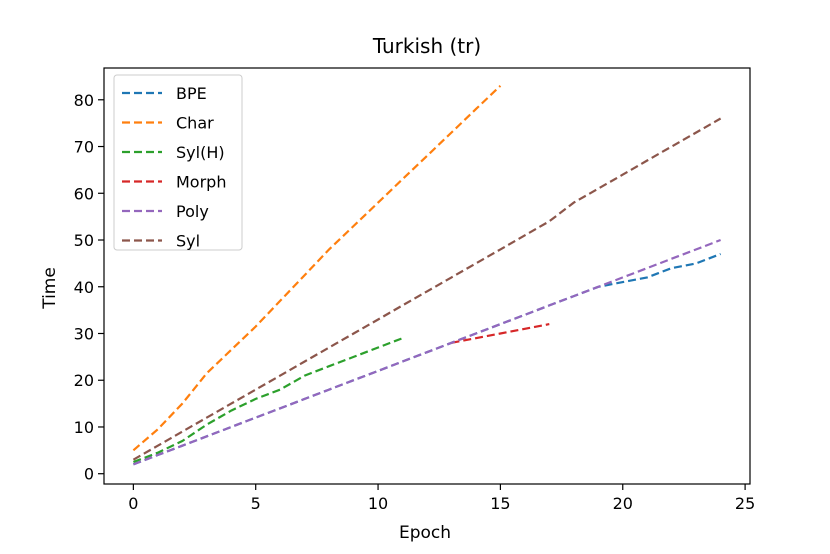  I want to click on x-axis-ticks: 0 5 10 15 20 25, so click(441, 498).